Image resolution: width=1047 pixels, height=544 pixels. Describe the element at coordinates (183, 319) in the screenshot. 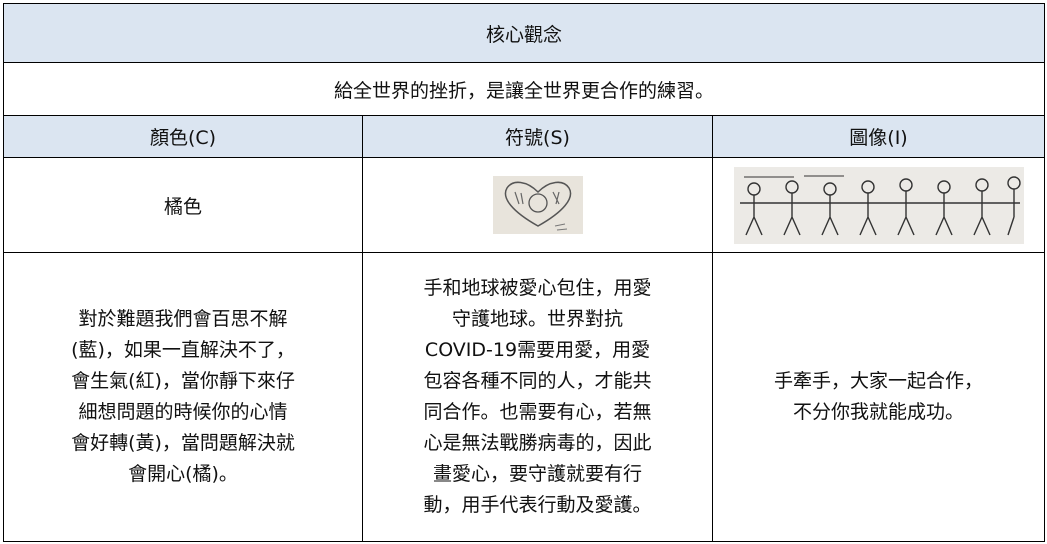

I see `explanation-line: 對於難題我們會百思不解` at that location.